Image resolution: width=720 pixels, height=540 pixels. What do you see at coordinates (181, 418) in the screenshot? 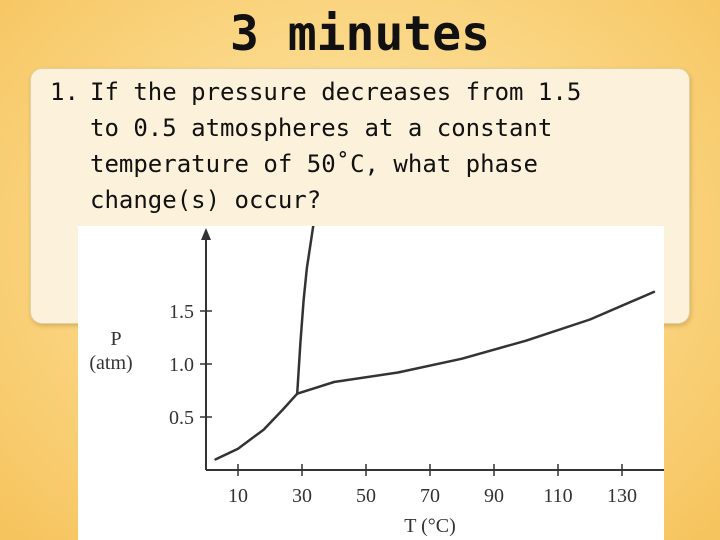
I see `y-tick-label: 0.5` at bounding box center [181, 418].